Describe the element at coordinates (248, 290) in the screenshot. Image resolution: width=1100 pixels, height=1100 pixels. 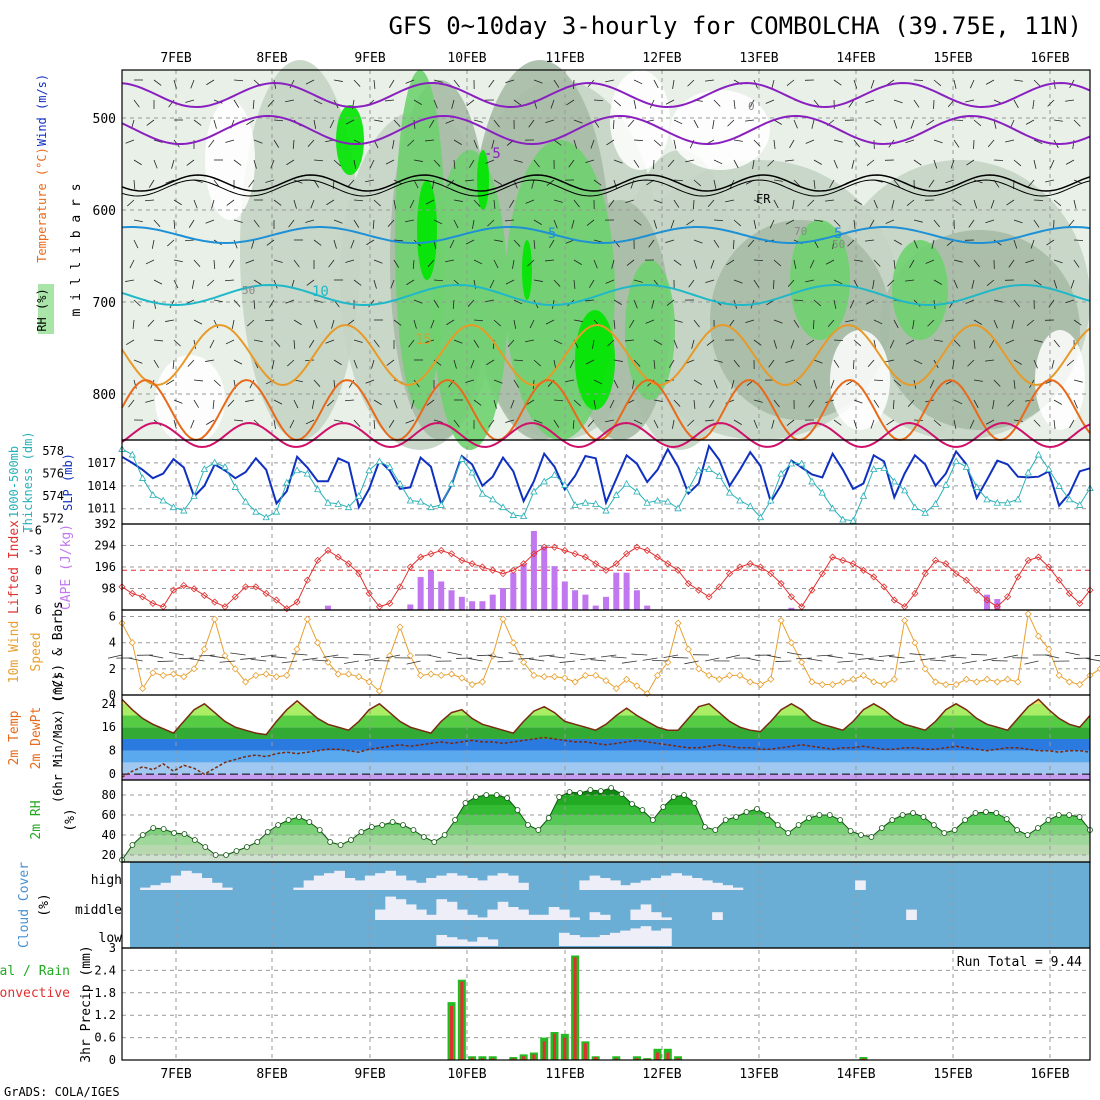
I see `contour-label: 50` at that location.